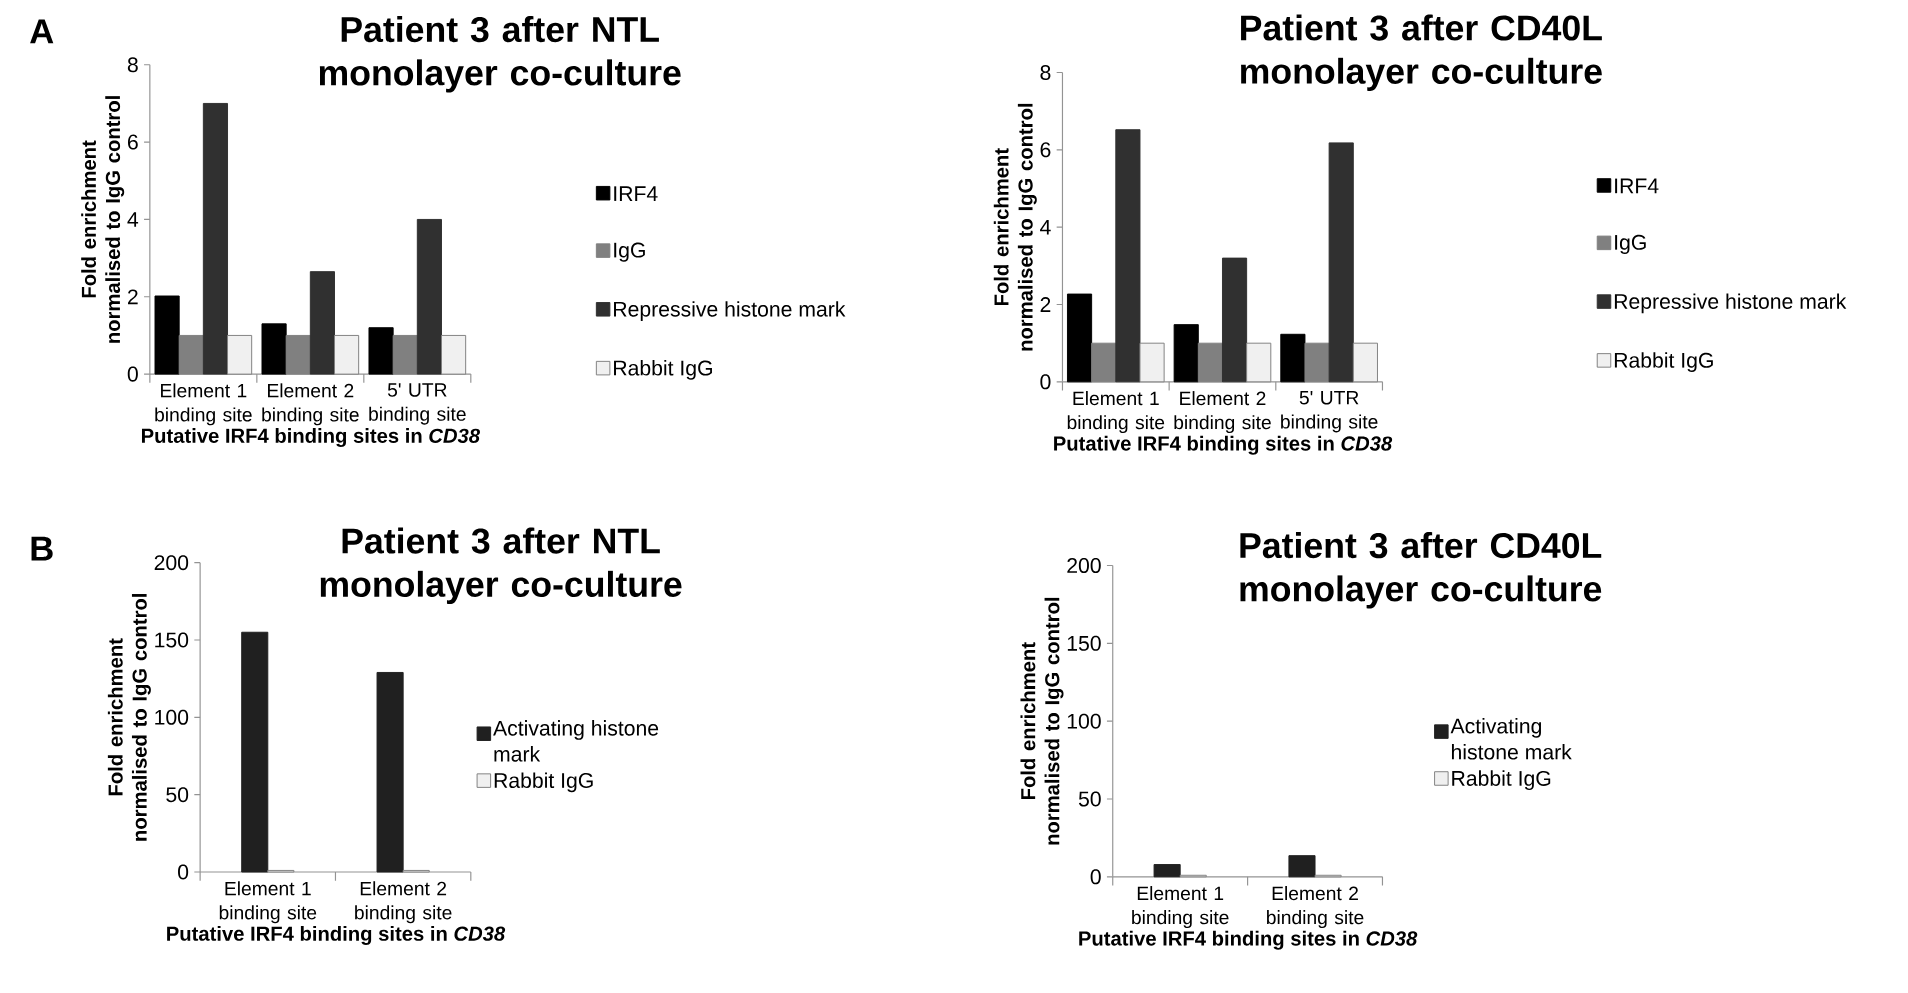 This screenshot has width=1908, height=993. Describe the element at coordinates (42, 548) in the screenshot. I see `text: B` at that location.